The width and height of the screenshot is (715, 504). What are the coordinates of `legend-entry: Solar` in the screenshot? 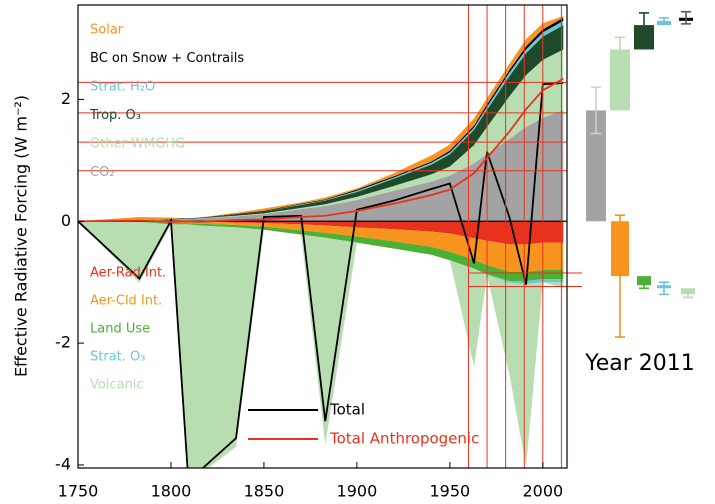 It's located at (107, 30).